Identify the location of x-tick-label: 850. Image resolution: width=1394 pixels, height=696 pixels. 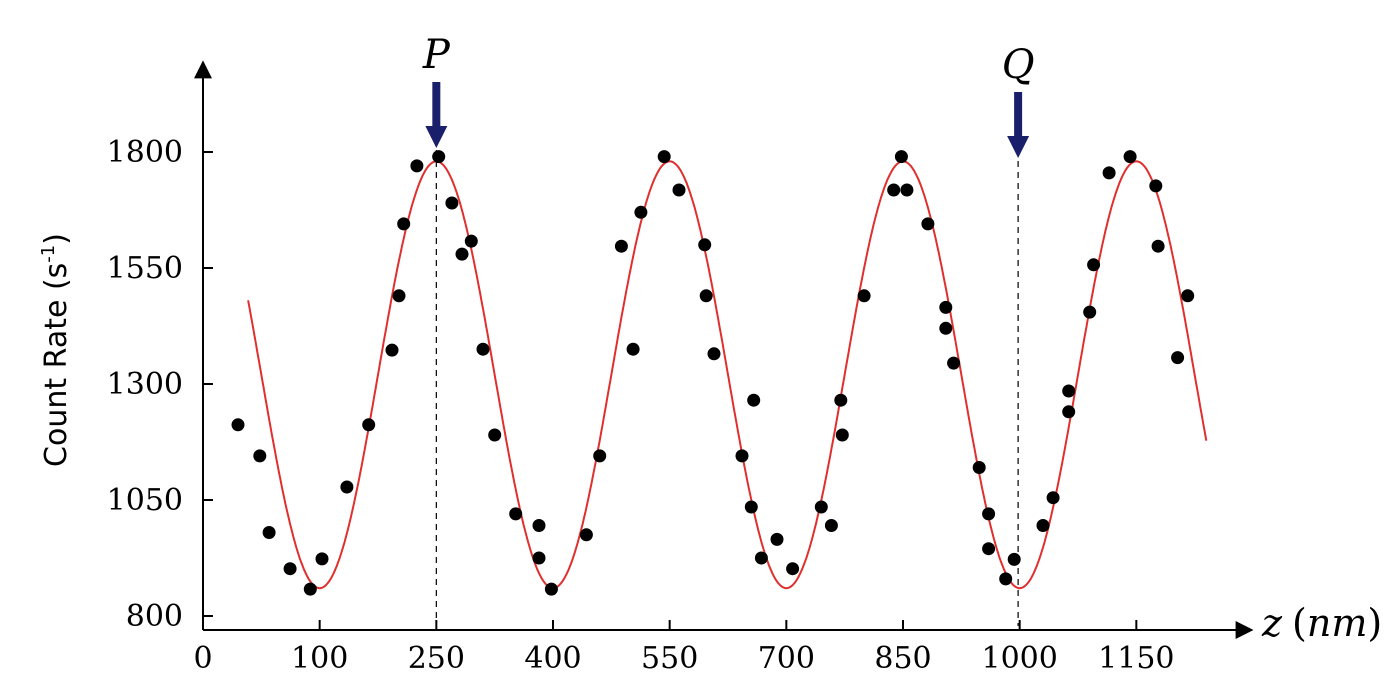
(902, 658).